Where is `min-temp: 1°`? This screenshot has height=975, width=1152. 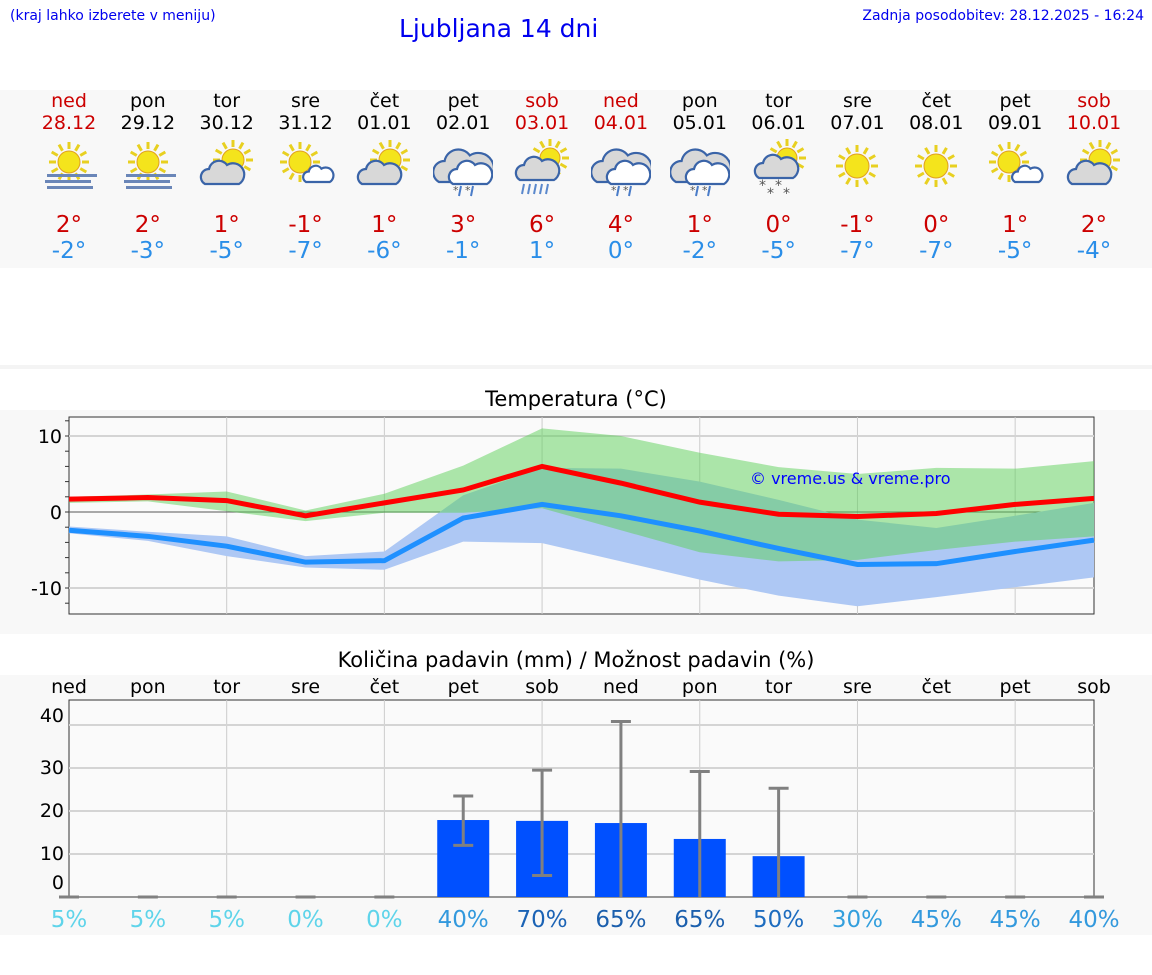
min-temp: 1° is located at coordinates (542, 251).